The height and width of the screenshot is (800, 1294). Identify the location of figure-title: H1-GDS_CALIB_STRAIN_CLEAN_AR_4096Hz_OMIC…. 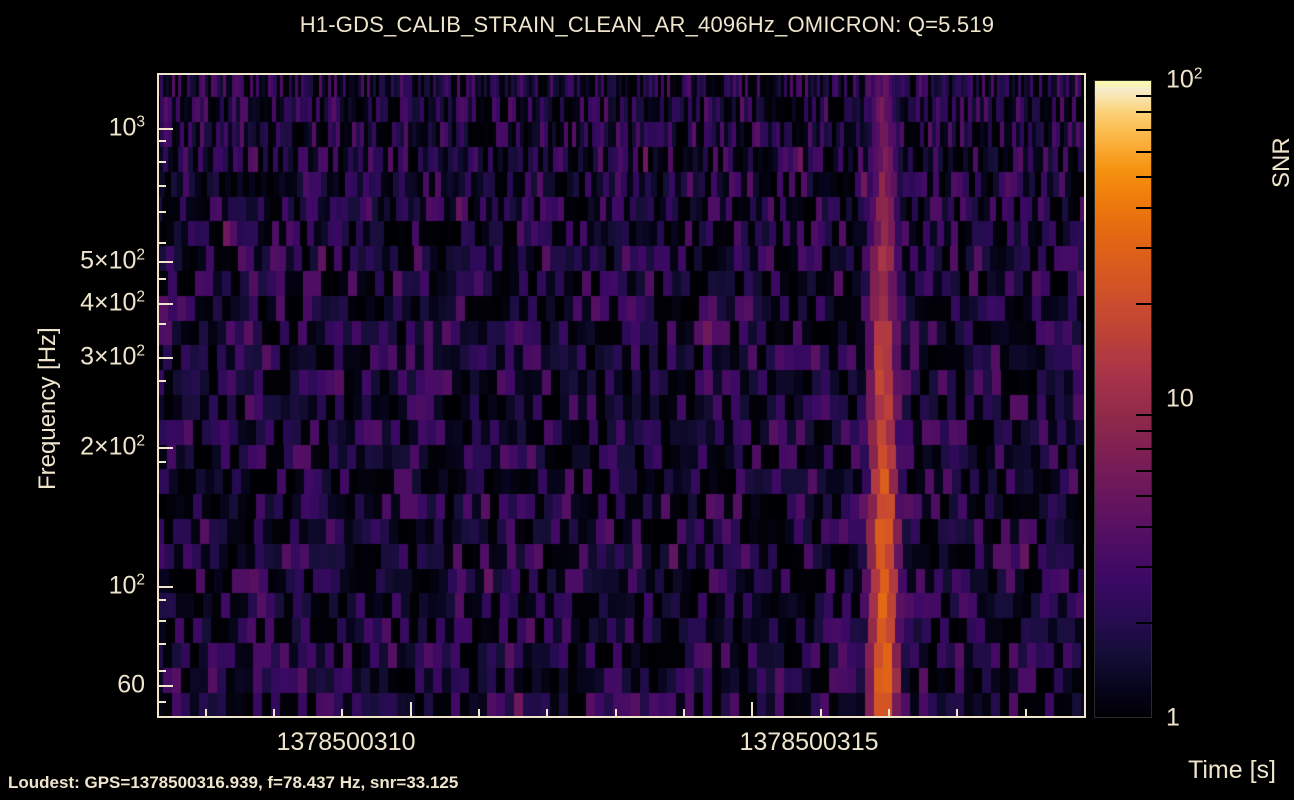
(647, 24).